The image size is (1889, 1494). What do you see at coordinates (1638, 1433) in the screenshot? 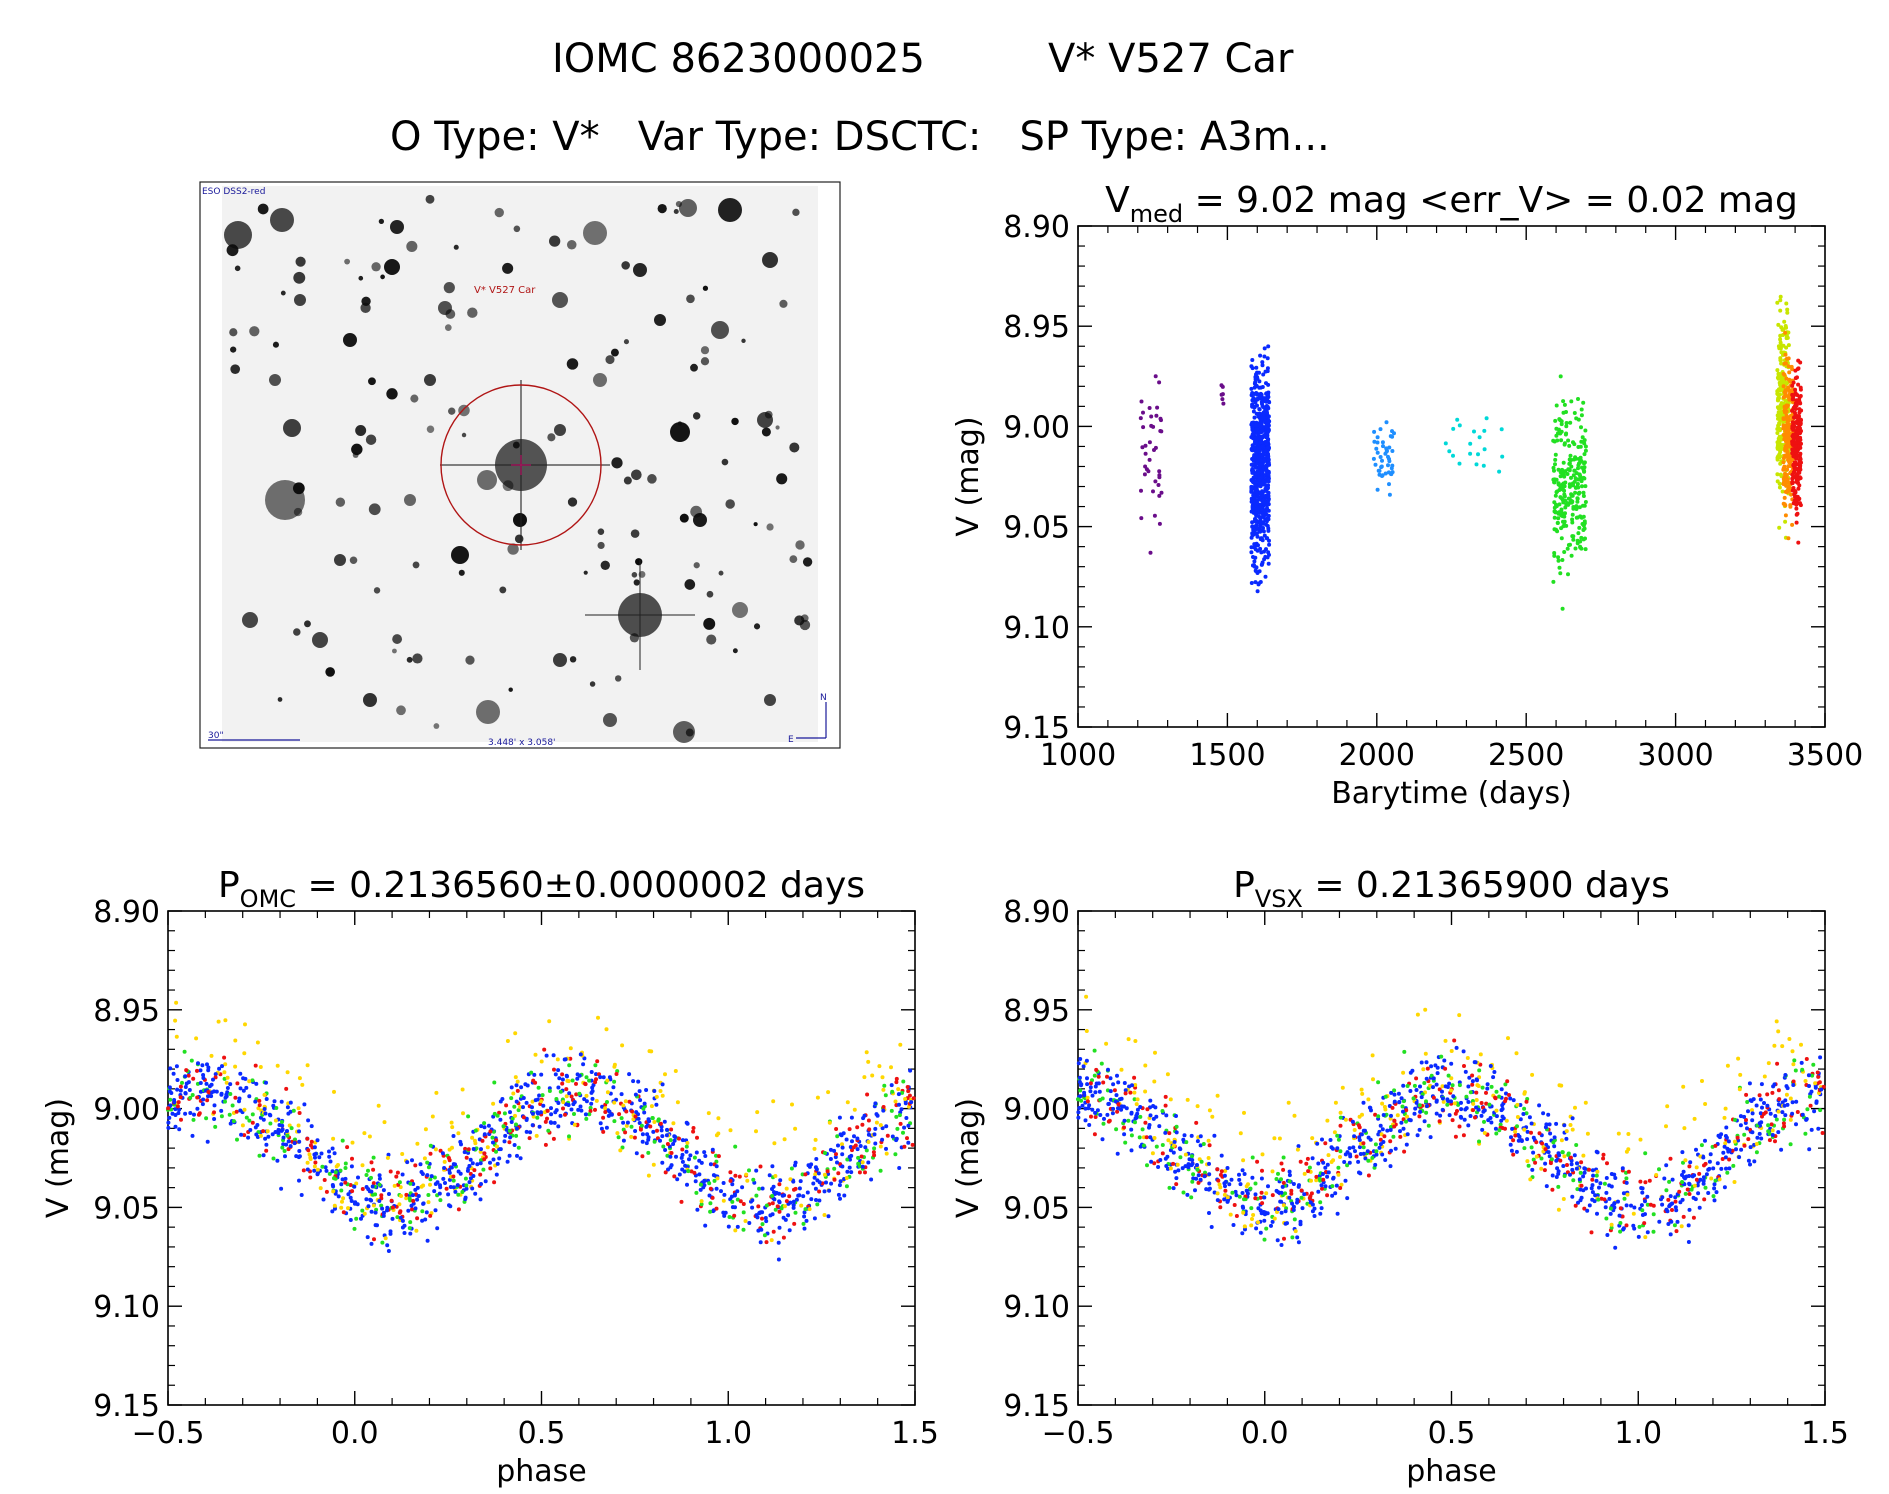
I see `x-tick-label: 1.0` at bounding box center [1638, 1433].